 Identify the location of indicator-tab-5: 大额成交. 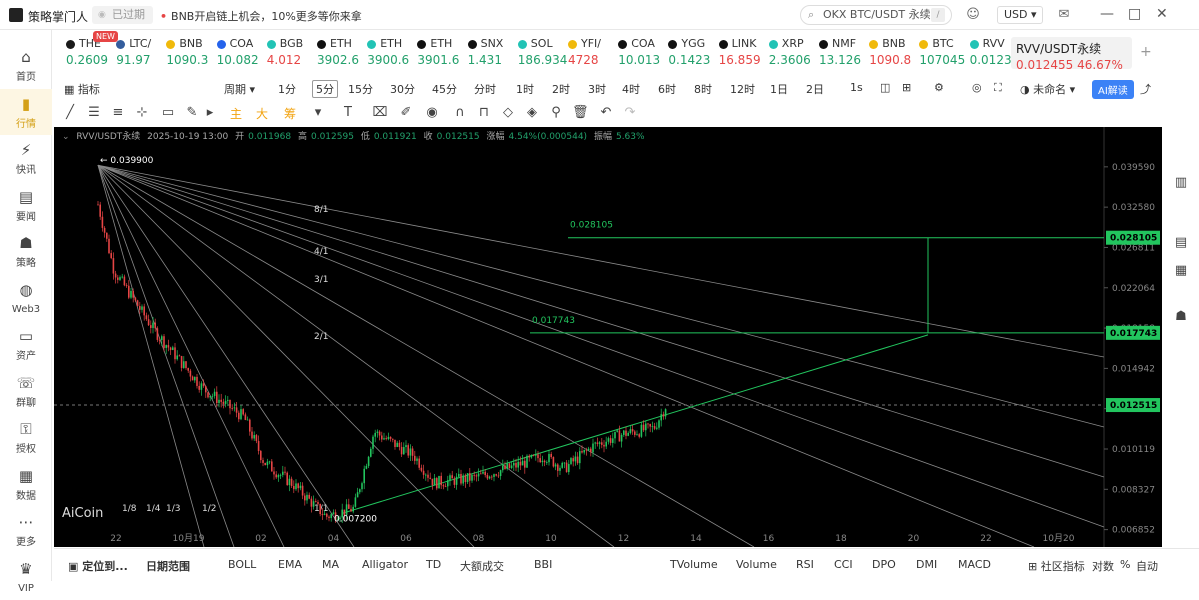
(482, 566).